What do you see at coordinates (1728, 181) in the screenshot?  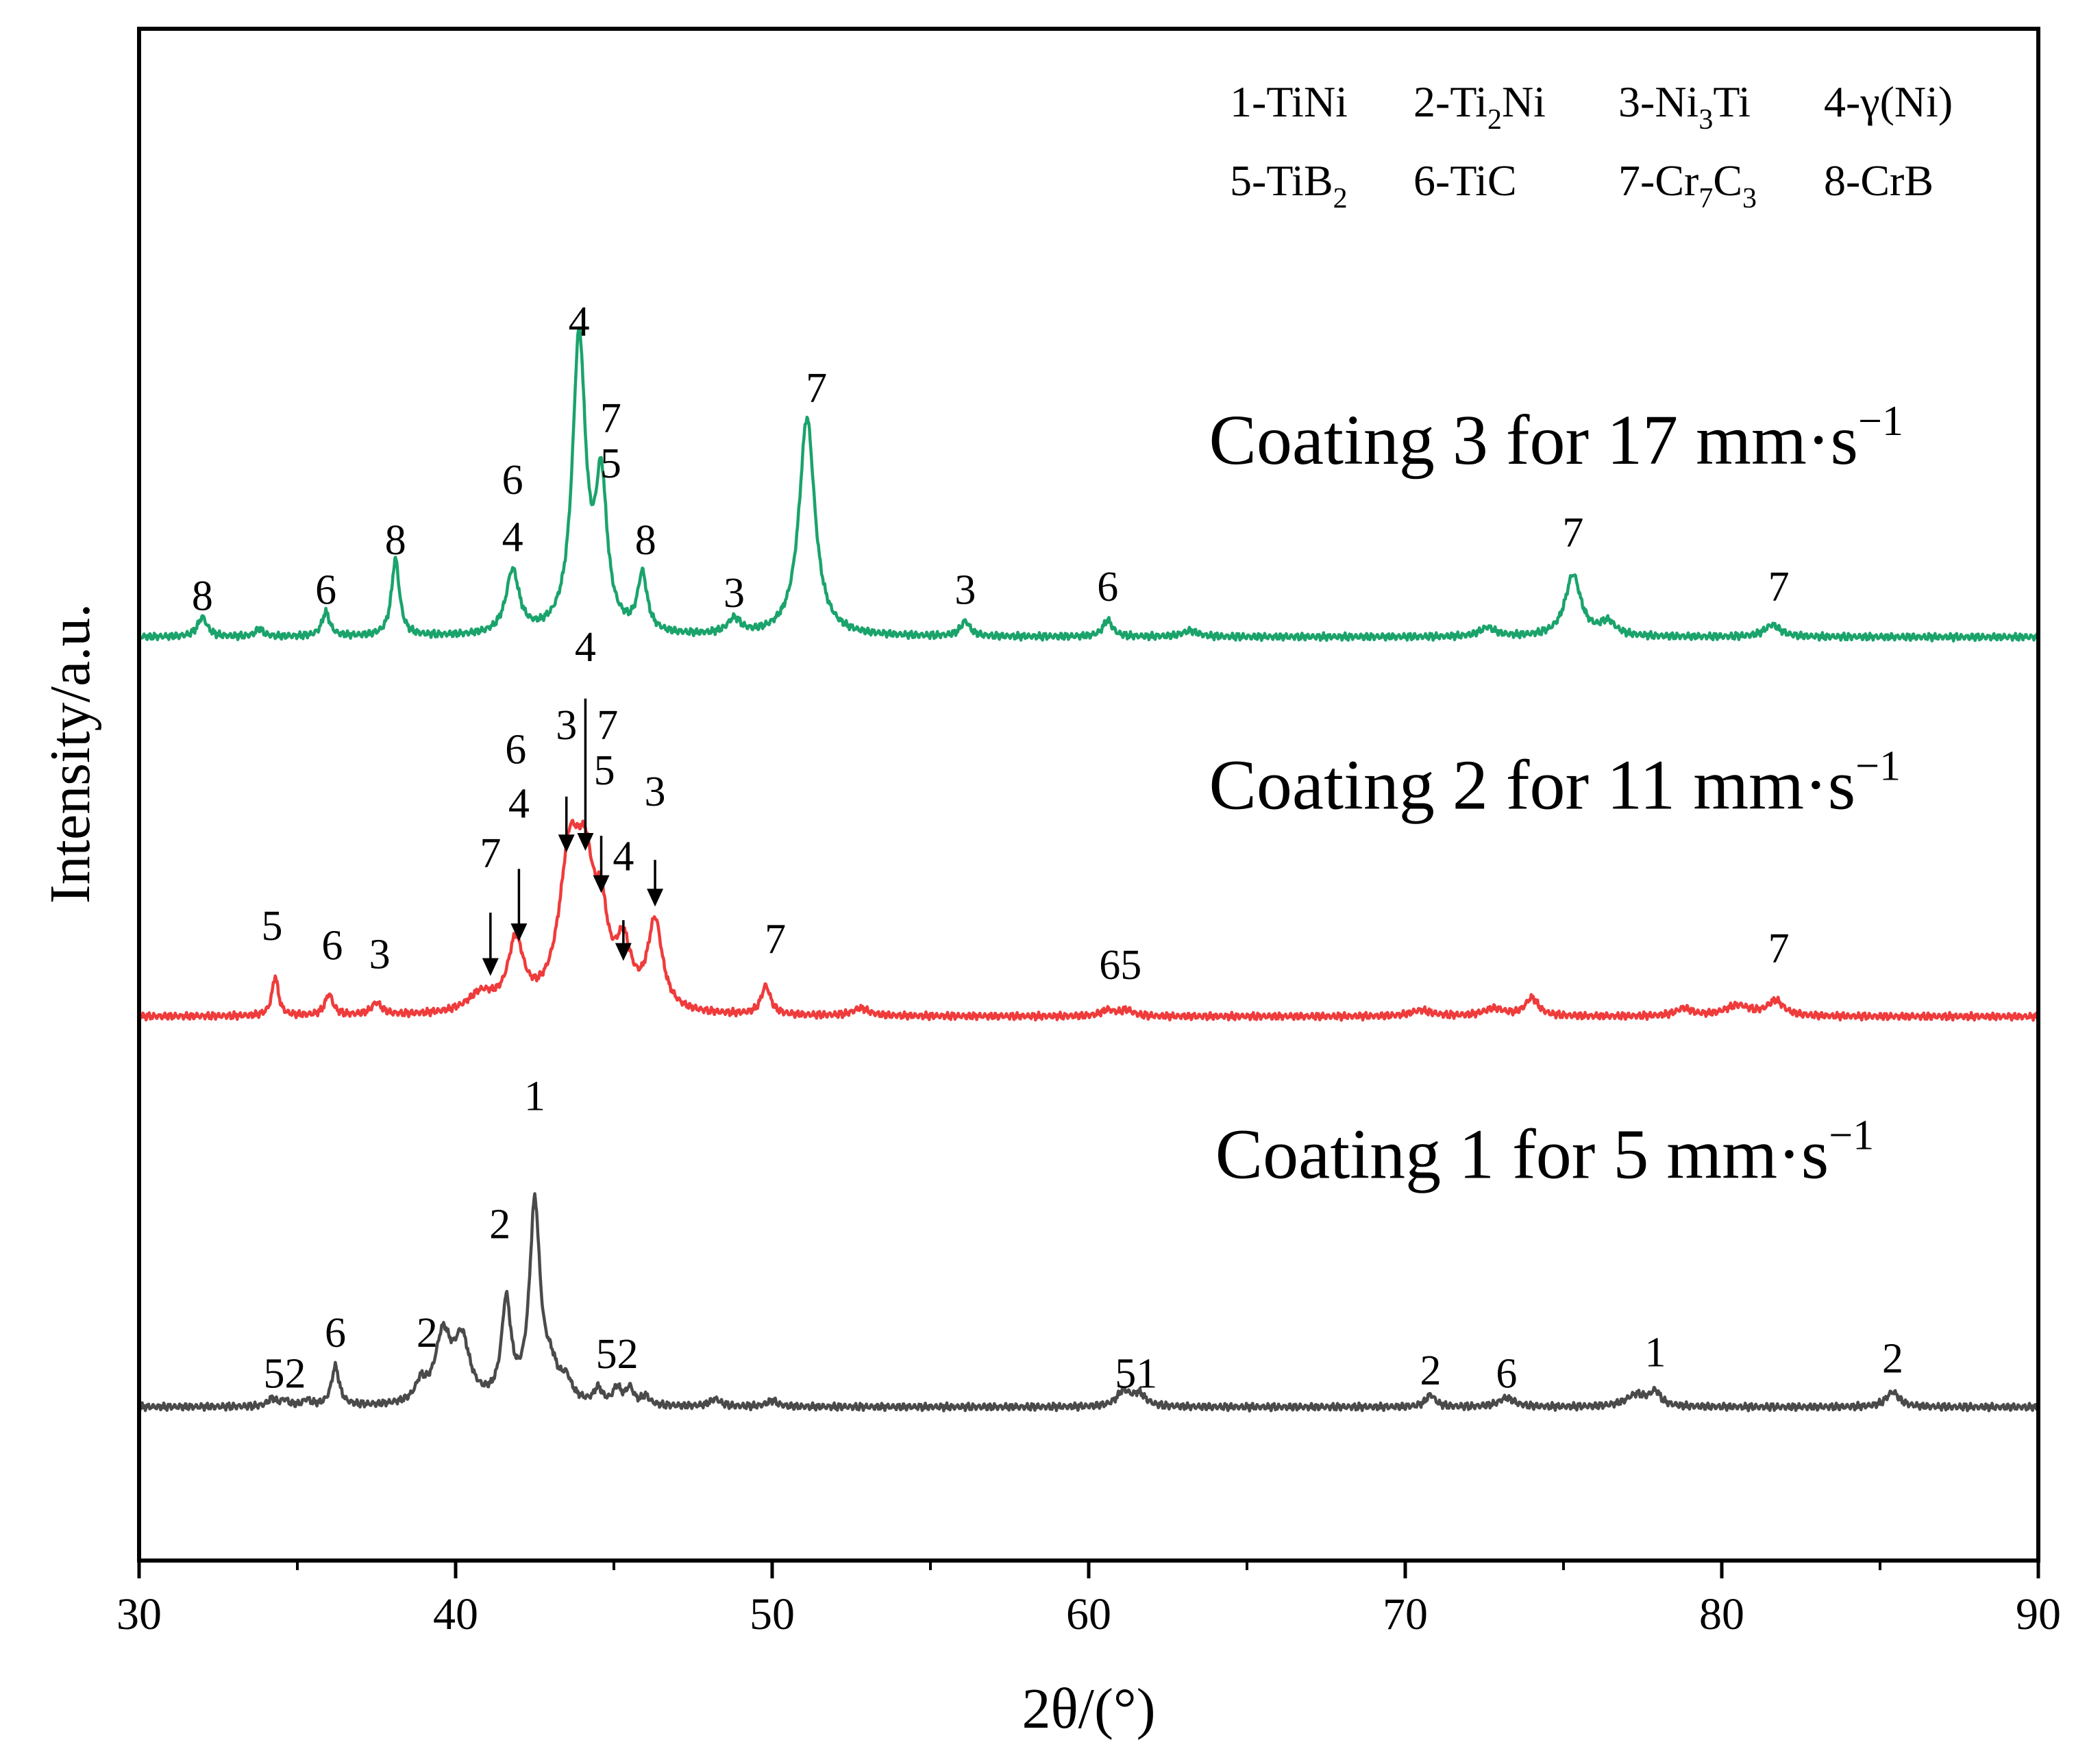 I see `legend-text: C` at bounding box center [1728, 181].